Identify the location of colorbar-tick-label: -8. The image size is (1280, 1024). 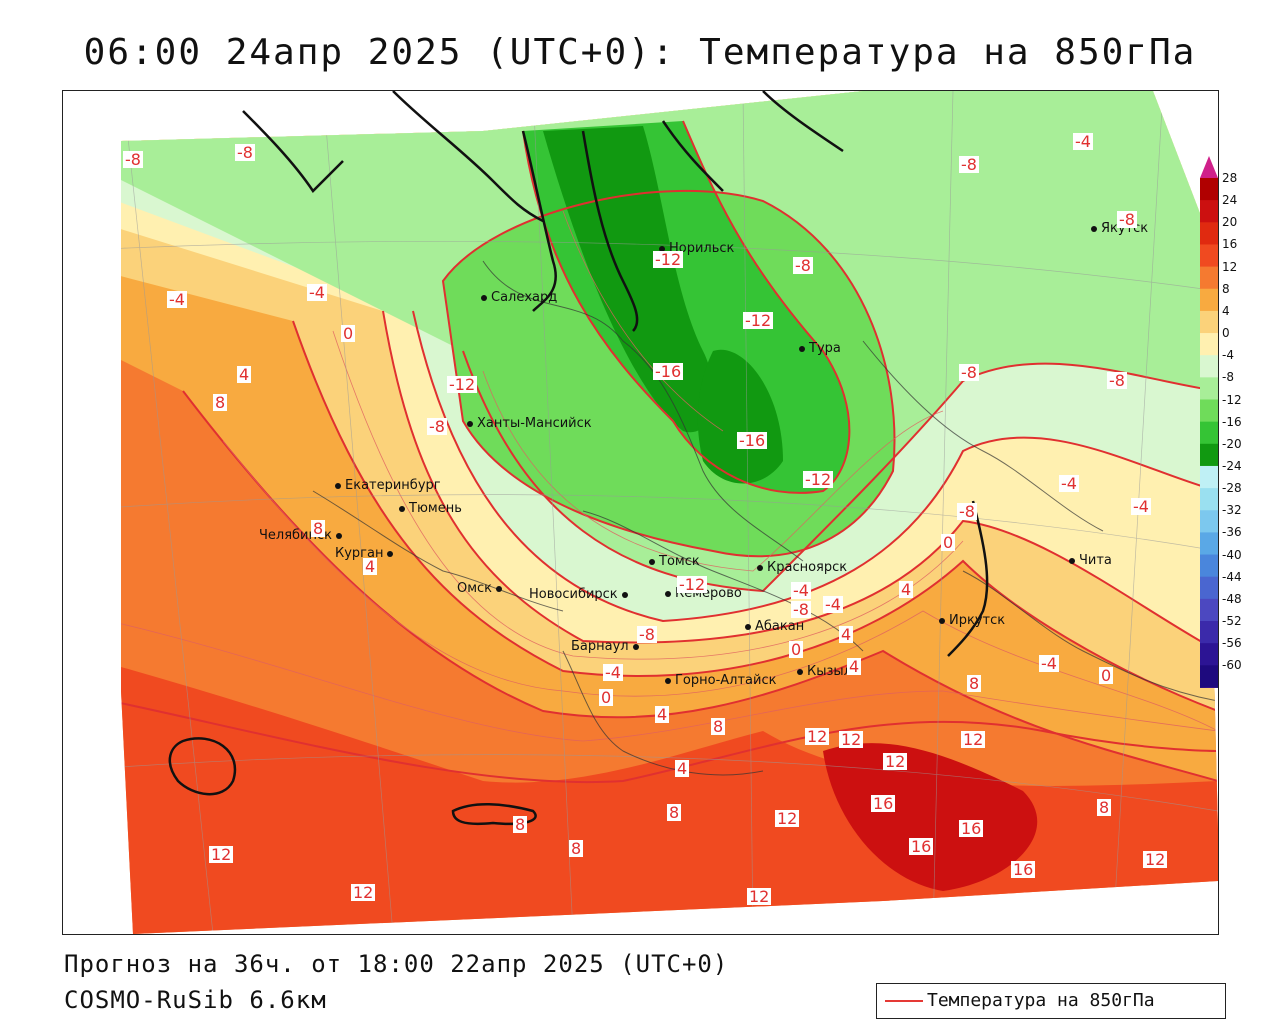
(1228, 377).